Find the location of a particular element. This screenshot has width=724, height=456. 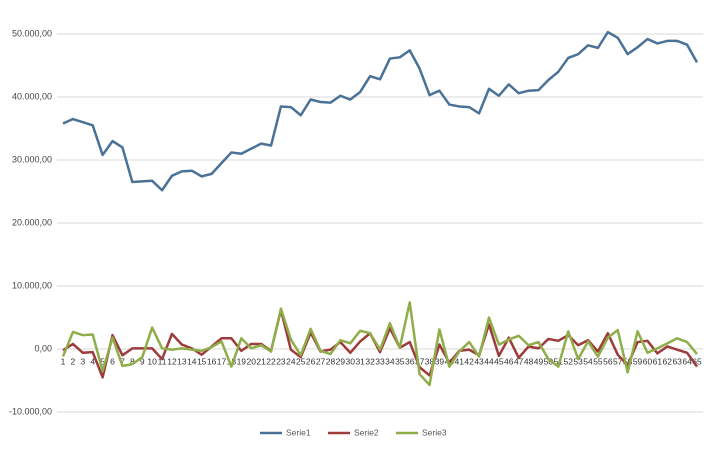

x-tick-label: 17 is located at coordinates (222, 361).